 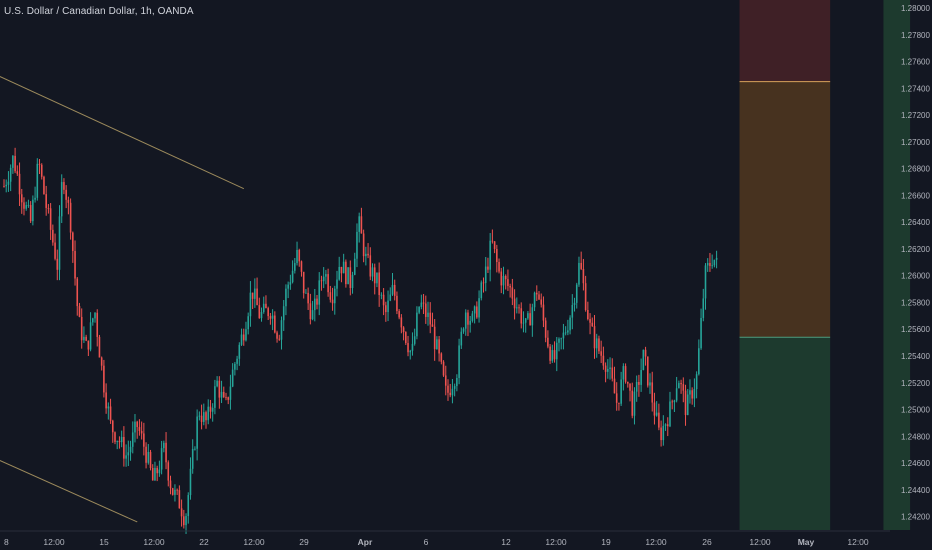 What do you see at coordinates (426, 542) in the screenshot?
I see `time-tick-label: 6` at bounding box center [426, 542].